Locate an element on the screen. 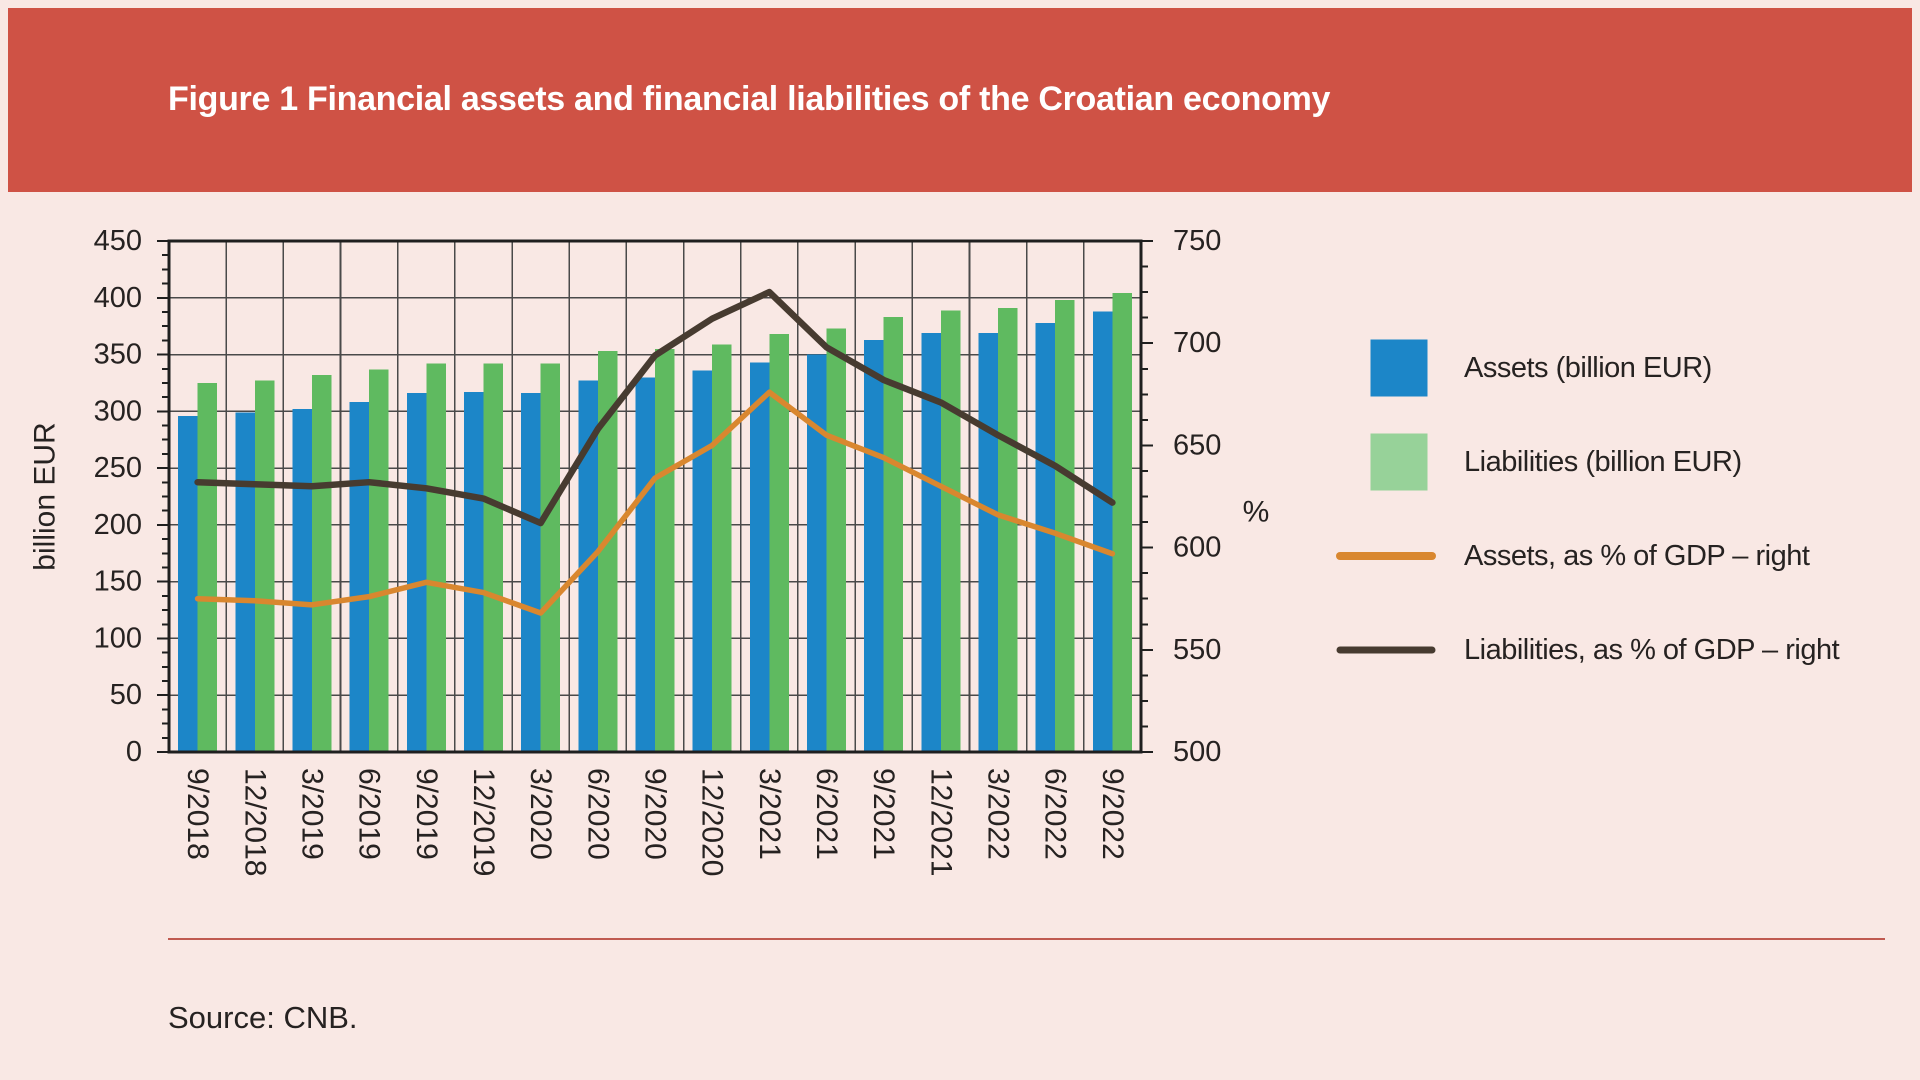 Image resolution: width=1920 pixels, height=1080 pixels. legend-label: Assets, as % of GDP – right is located at coordinates (1637, 556).